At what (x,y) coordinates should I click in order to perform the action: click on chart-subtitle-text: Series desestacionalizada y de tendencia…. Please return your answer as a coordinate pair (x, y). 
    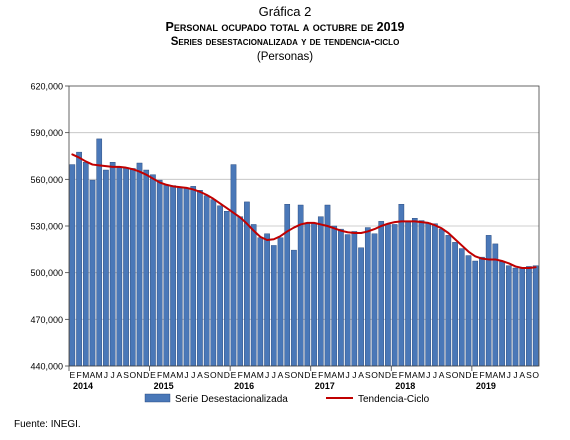
    Looking at the image, I should click on (285, 42).